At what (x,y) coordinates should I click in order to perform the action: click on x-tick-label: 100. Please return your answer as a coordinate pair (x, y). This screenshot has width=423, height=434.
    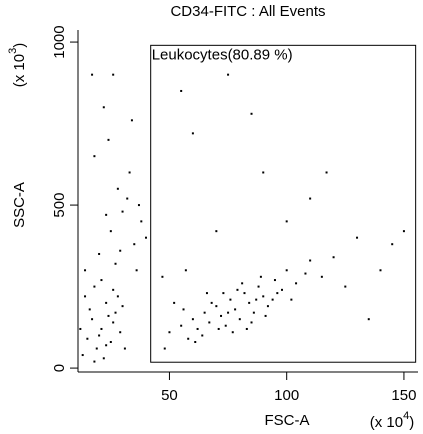
    Looking at the image, I should click on (286, 395).